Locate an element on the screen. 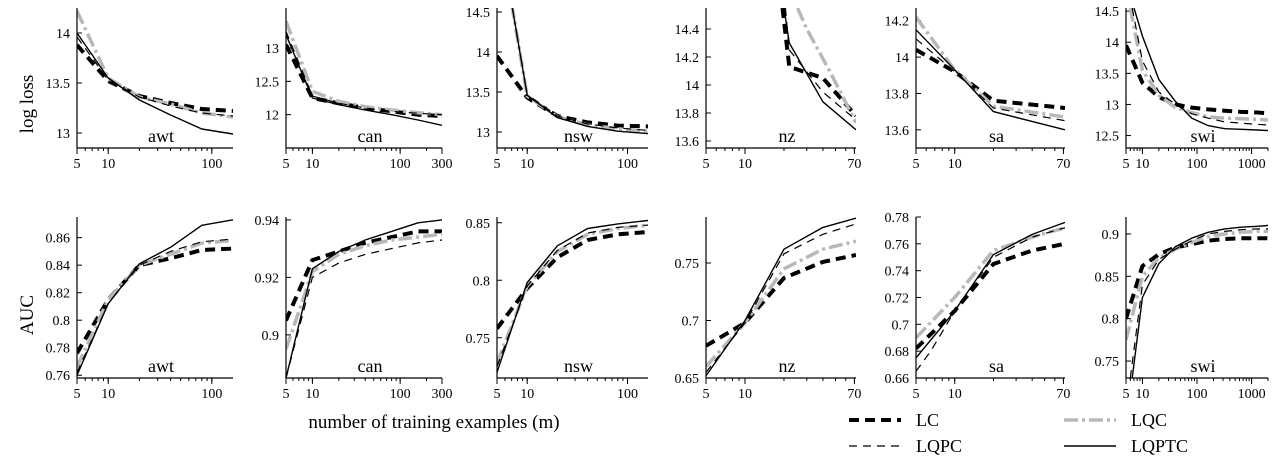 Image resolution: width=1274 pixels, height=461 pixels. panel-awt-logloss: 5 10 100 13 13.5 14 awt is located at coordinates (139, 90).